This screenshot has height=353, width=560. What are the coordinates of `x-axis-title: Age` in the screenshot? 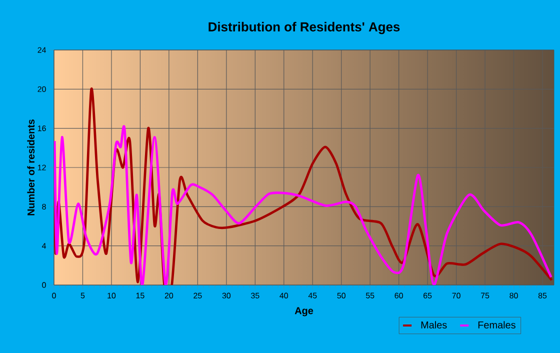 It's located at (304, 311).